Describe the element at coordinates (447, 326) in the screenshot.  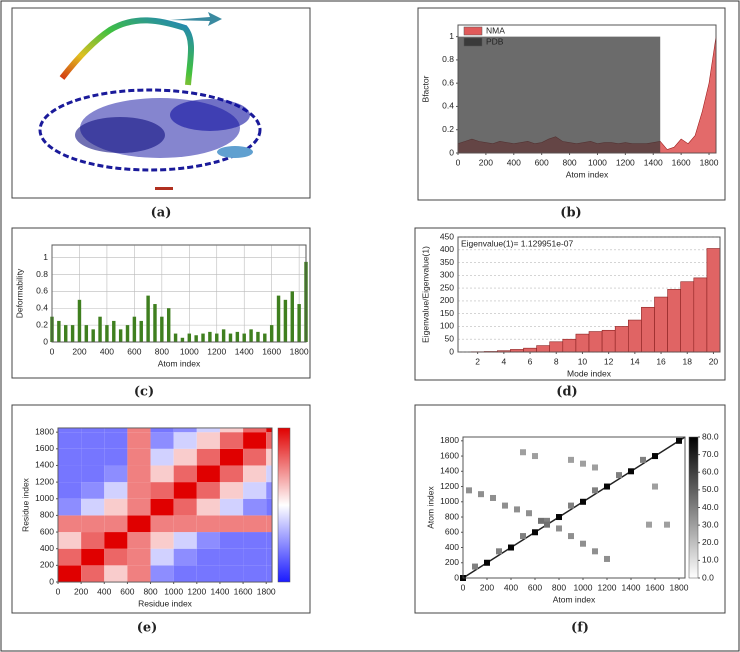
I see `y-tick-label: 100` at that location.